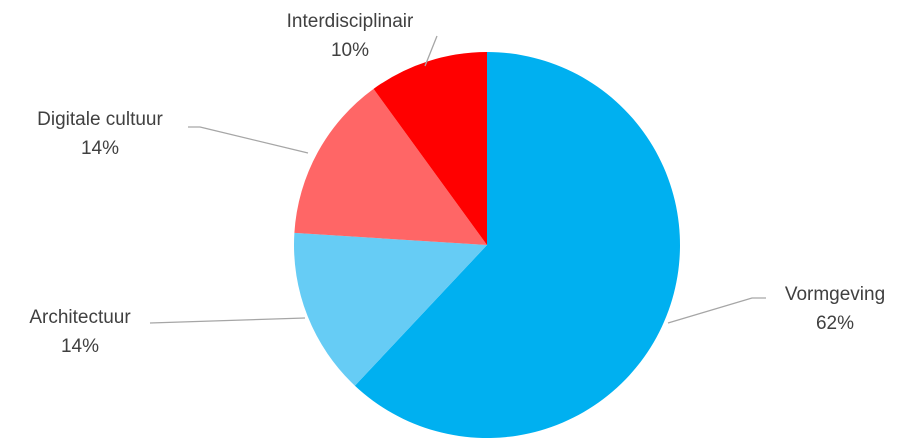 This screenshot has height=439, width=905. I want to click on slice-value-label: 62%, so click(835, 323).